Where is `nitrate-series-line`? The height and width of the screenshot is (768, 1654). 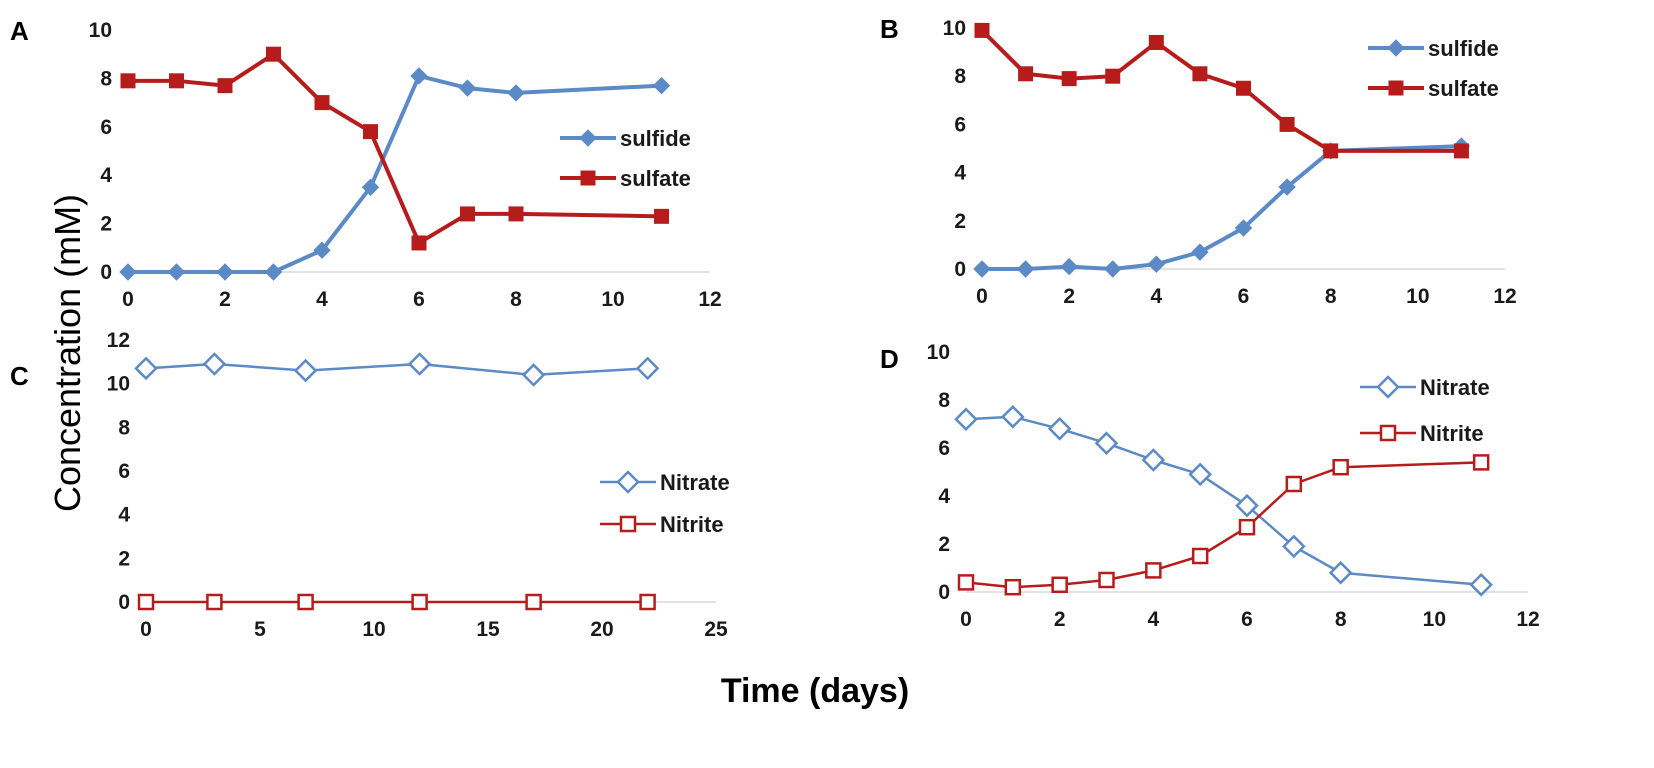 nitrate-series-line is located at coordinates (1223, 501).